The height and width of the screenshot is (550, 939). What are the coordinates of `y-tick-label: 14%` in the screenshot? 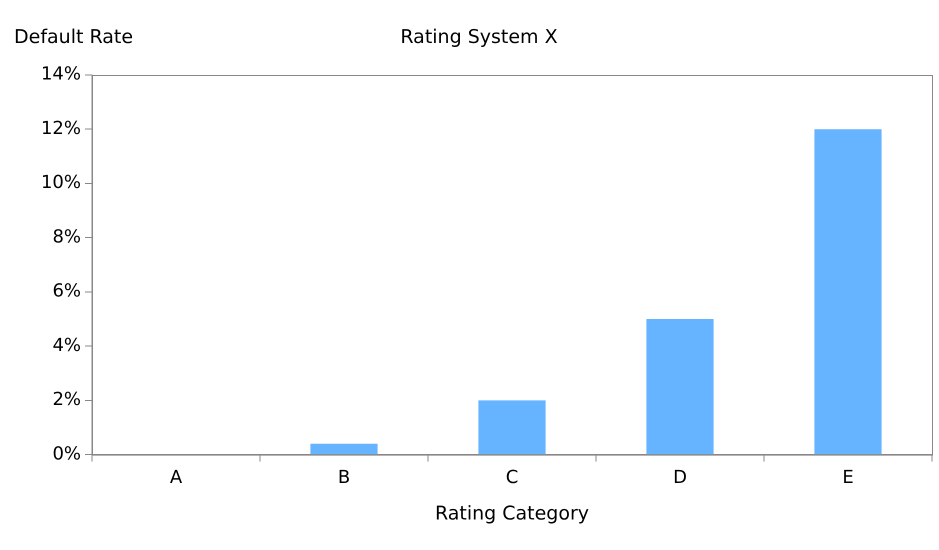 It's located at (60, 74).